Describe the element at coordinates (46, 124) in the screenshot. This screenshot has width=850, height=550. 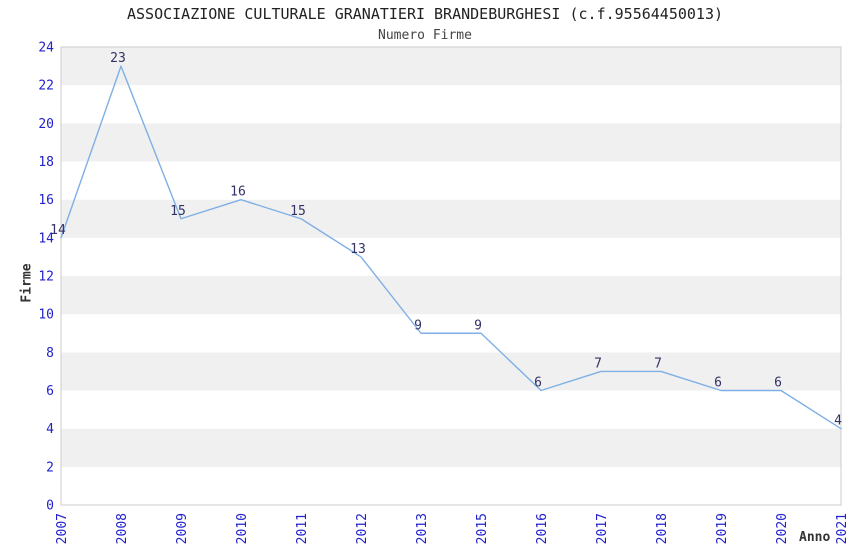
I see `y-tick-label: 20` at that location.